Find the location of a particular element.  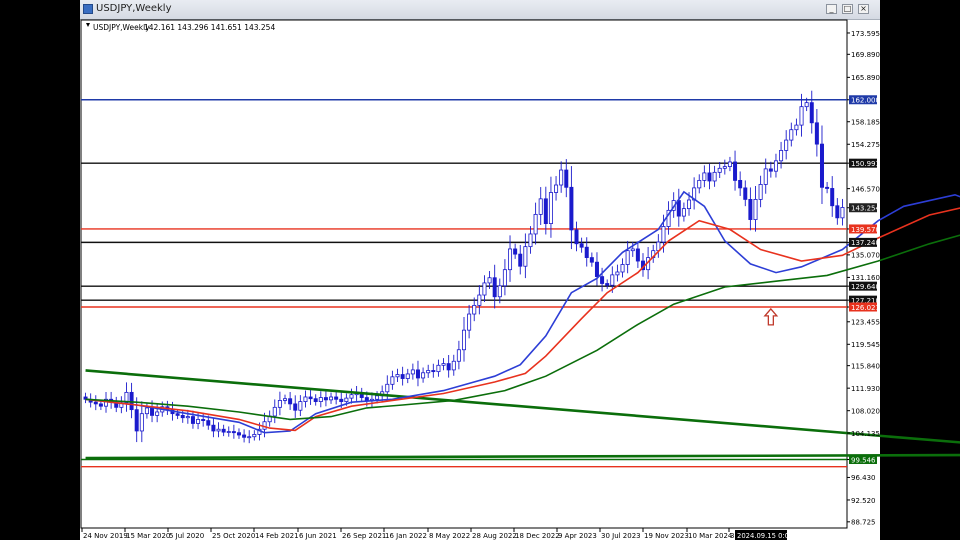

y-tick-label: 126.021 is located at coordinates (865, 308).